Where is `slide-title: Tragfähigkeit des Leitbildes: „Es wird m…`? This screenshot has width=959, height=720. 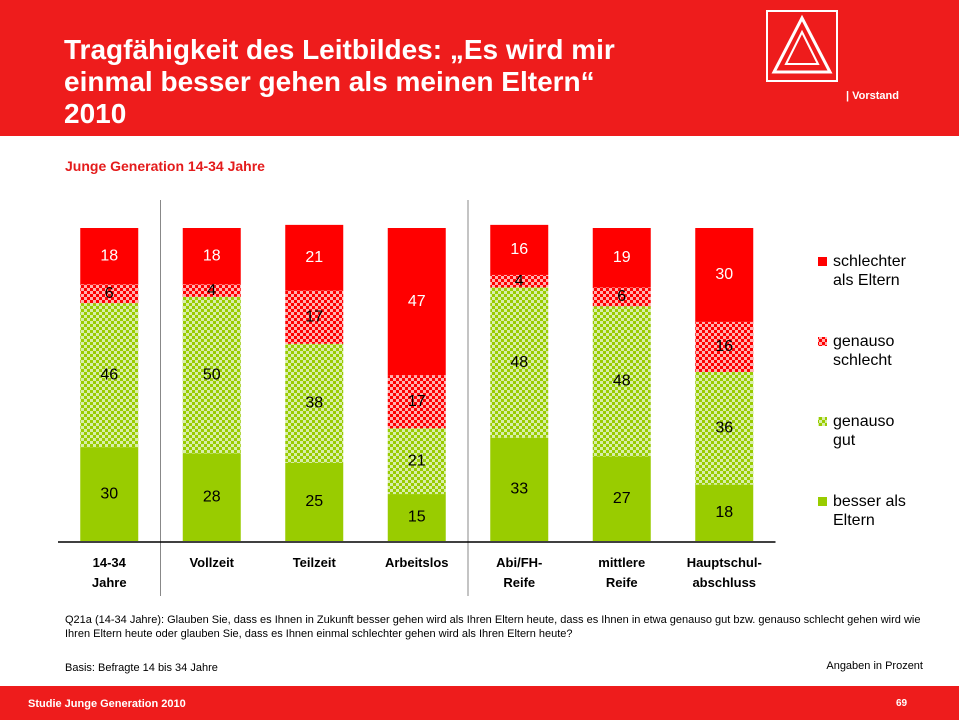
slide-title: Tragfähigkeit des Leitbildes: „Es wird m… is located at coordinates (339, 81).